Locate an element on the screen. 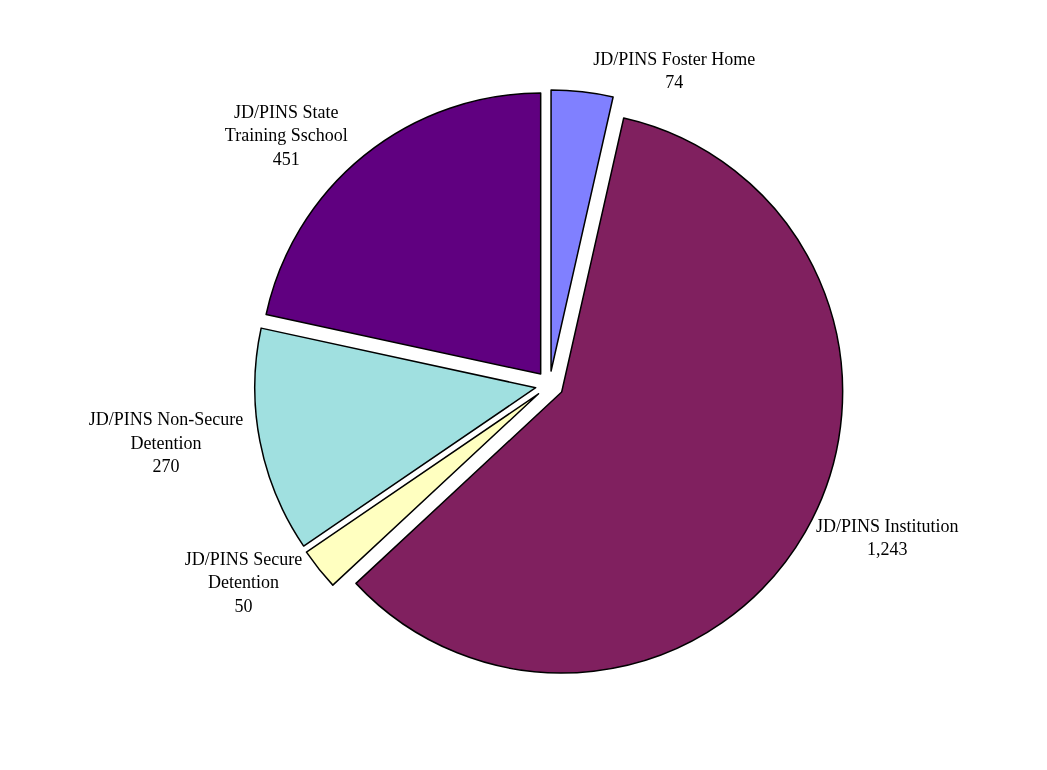 The width and height of the screenshot is (1047, 770). data-label: 1,243 is located at coordinates (887, 549).